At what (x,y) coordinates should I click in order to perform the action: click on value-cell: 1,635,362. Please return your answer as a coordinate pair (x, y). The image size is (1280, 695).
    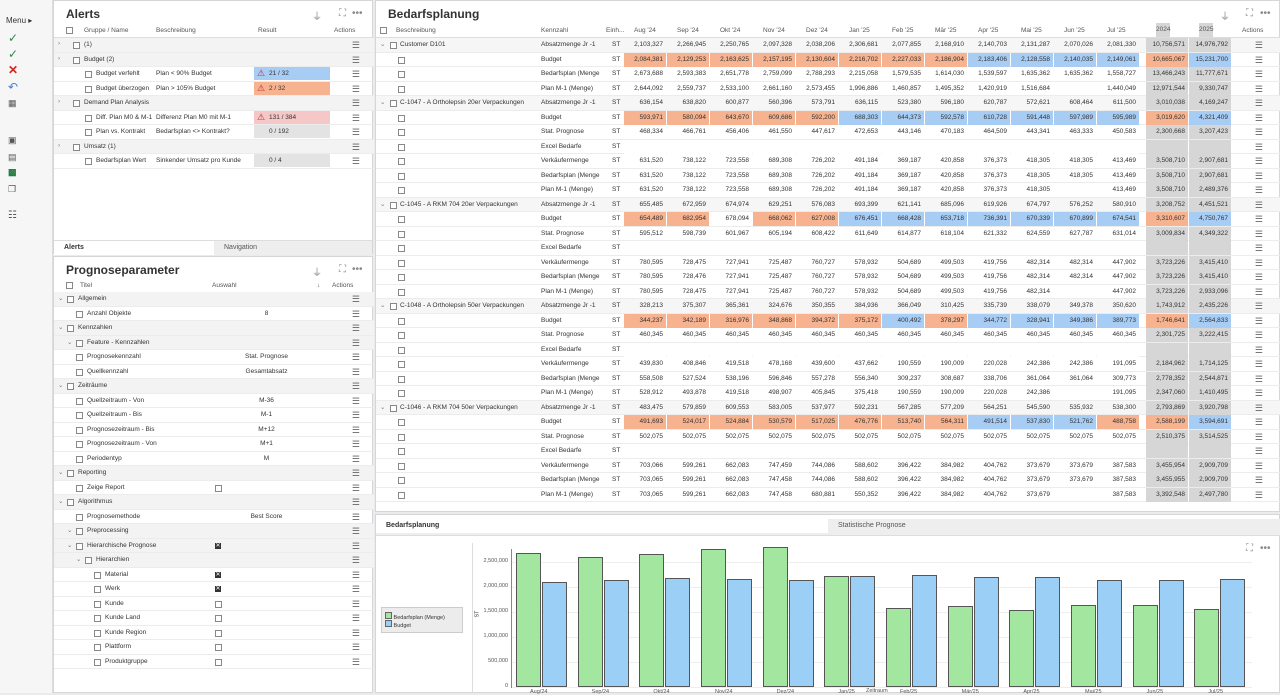
    Looking at the image, I should click on (1078, 73).